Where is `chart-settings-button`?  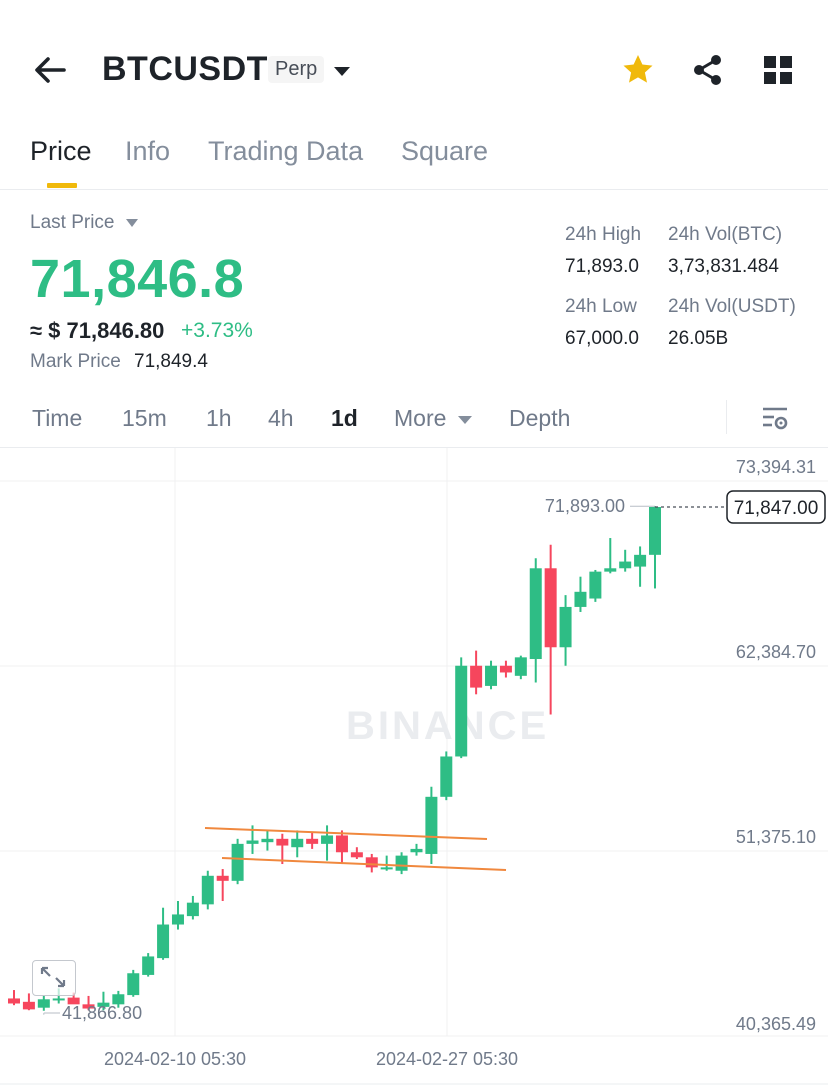 chart-settings-button is located at coordinates (775, 419).